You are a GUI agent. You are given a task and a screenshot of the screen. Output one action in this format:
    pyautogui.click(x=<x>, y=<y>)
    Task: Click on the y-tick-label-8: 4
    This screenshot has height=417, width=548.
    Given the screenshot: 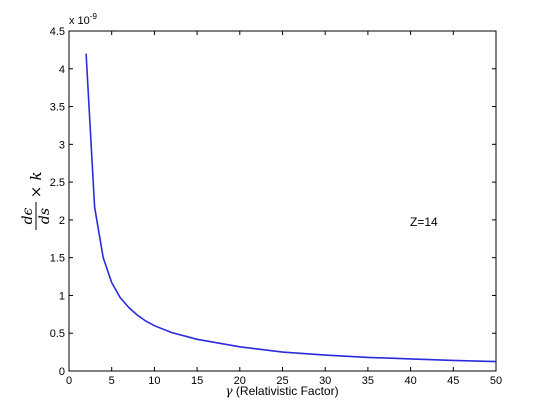 What is the action you would take?
    pyautogui.click(x=62, y=70)
    